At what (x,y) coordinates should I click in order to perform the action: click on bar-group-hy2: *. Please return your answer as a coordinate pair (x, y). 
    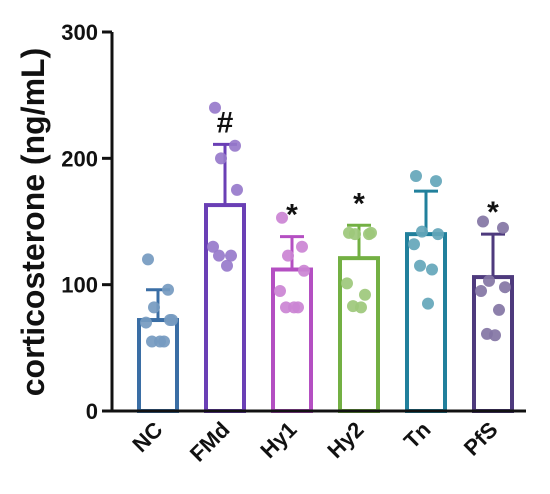
    Looking at the image, I should click on (359, 300).